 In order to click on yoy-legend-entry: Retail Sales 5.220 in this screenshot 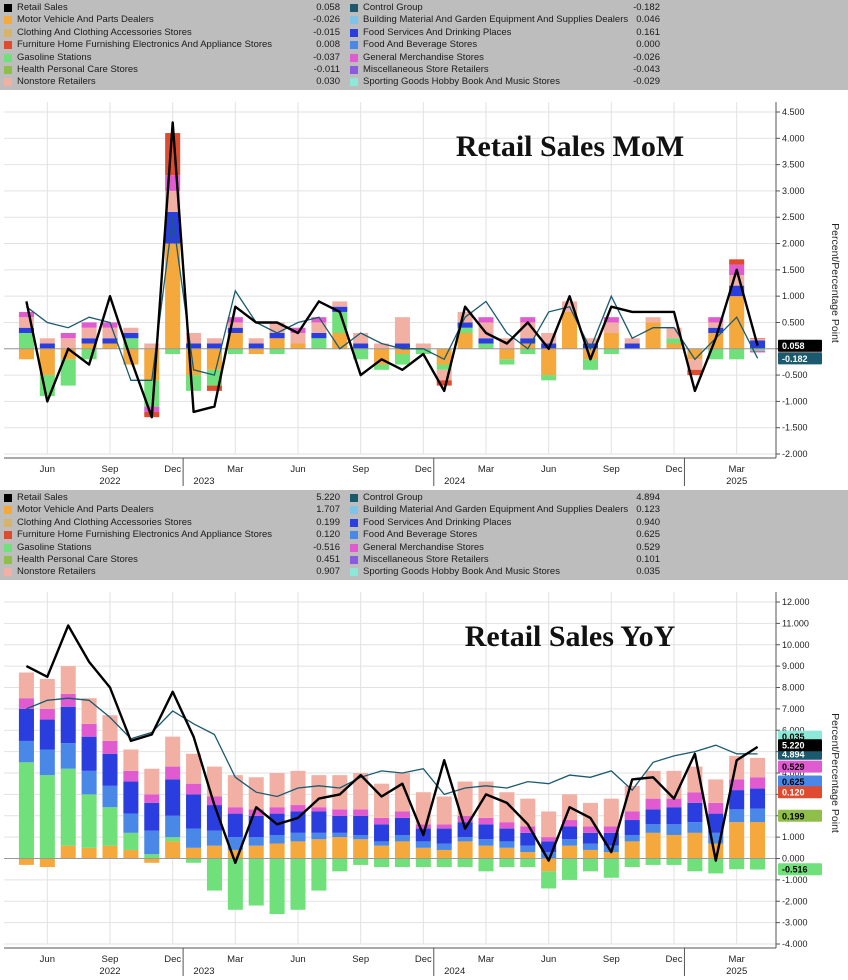, I will do `click(177, 498)`.